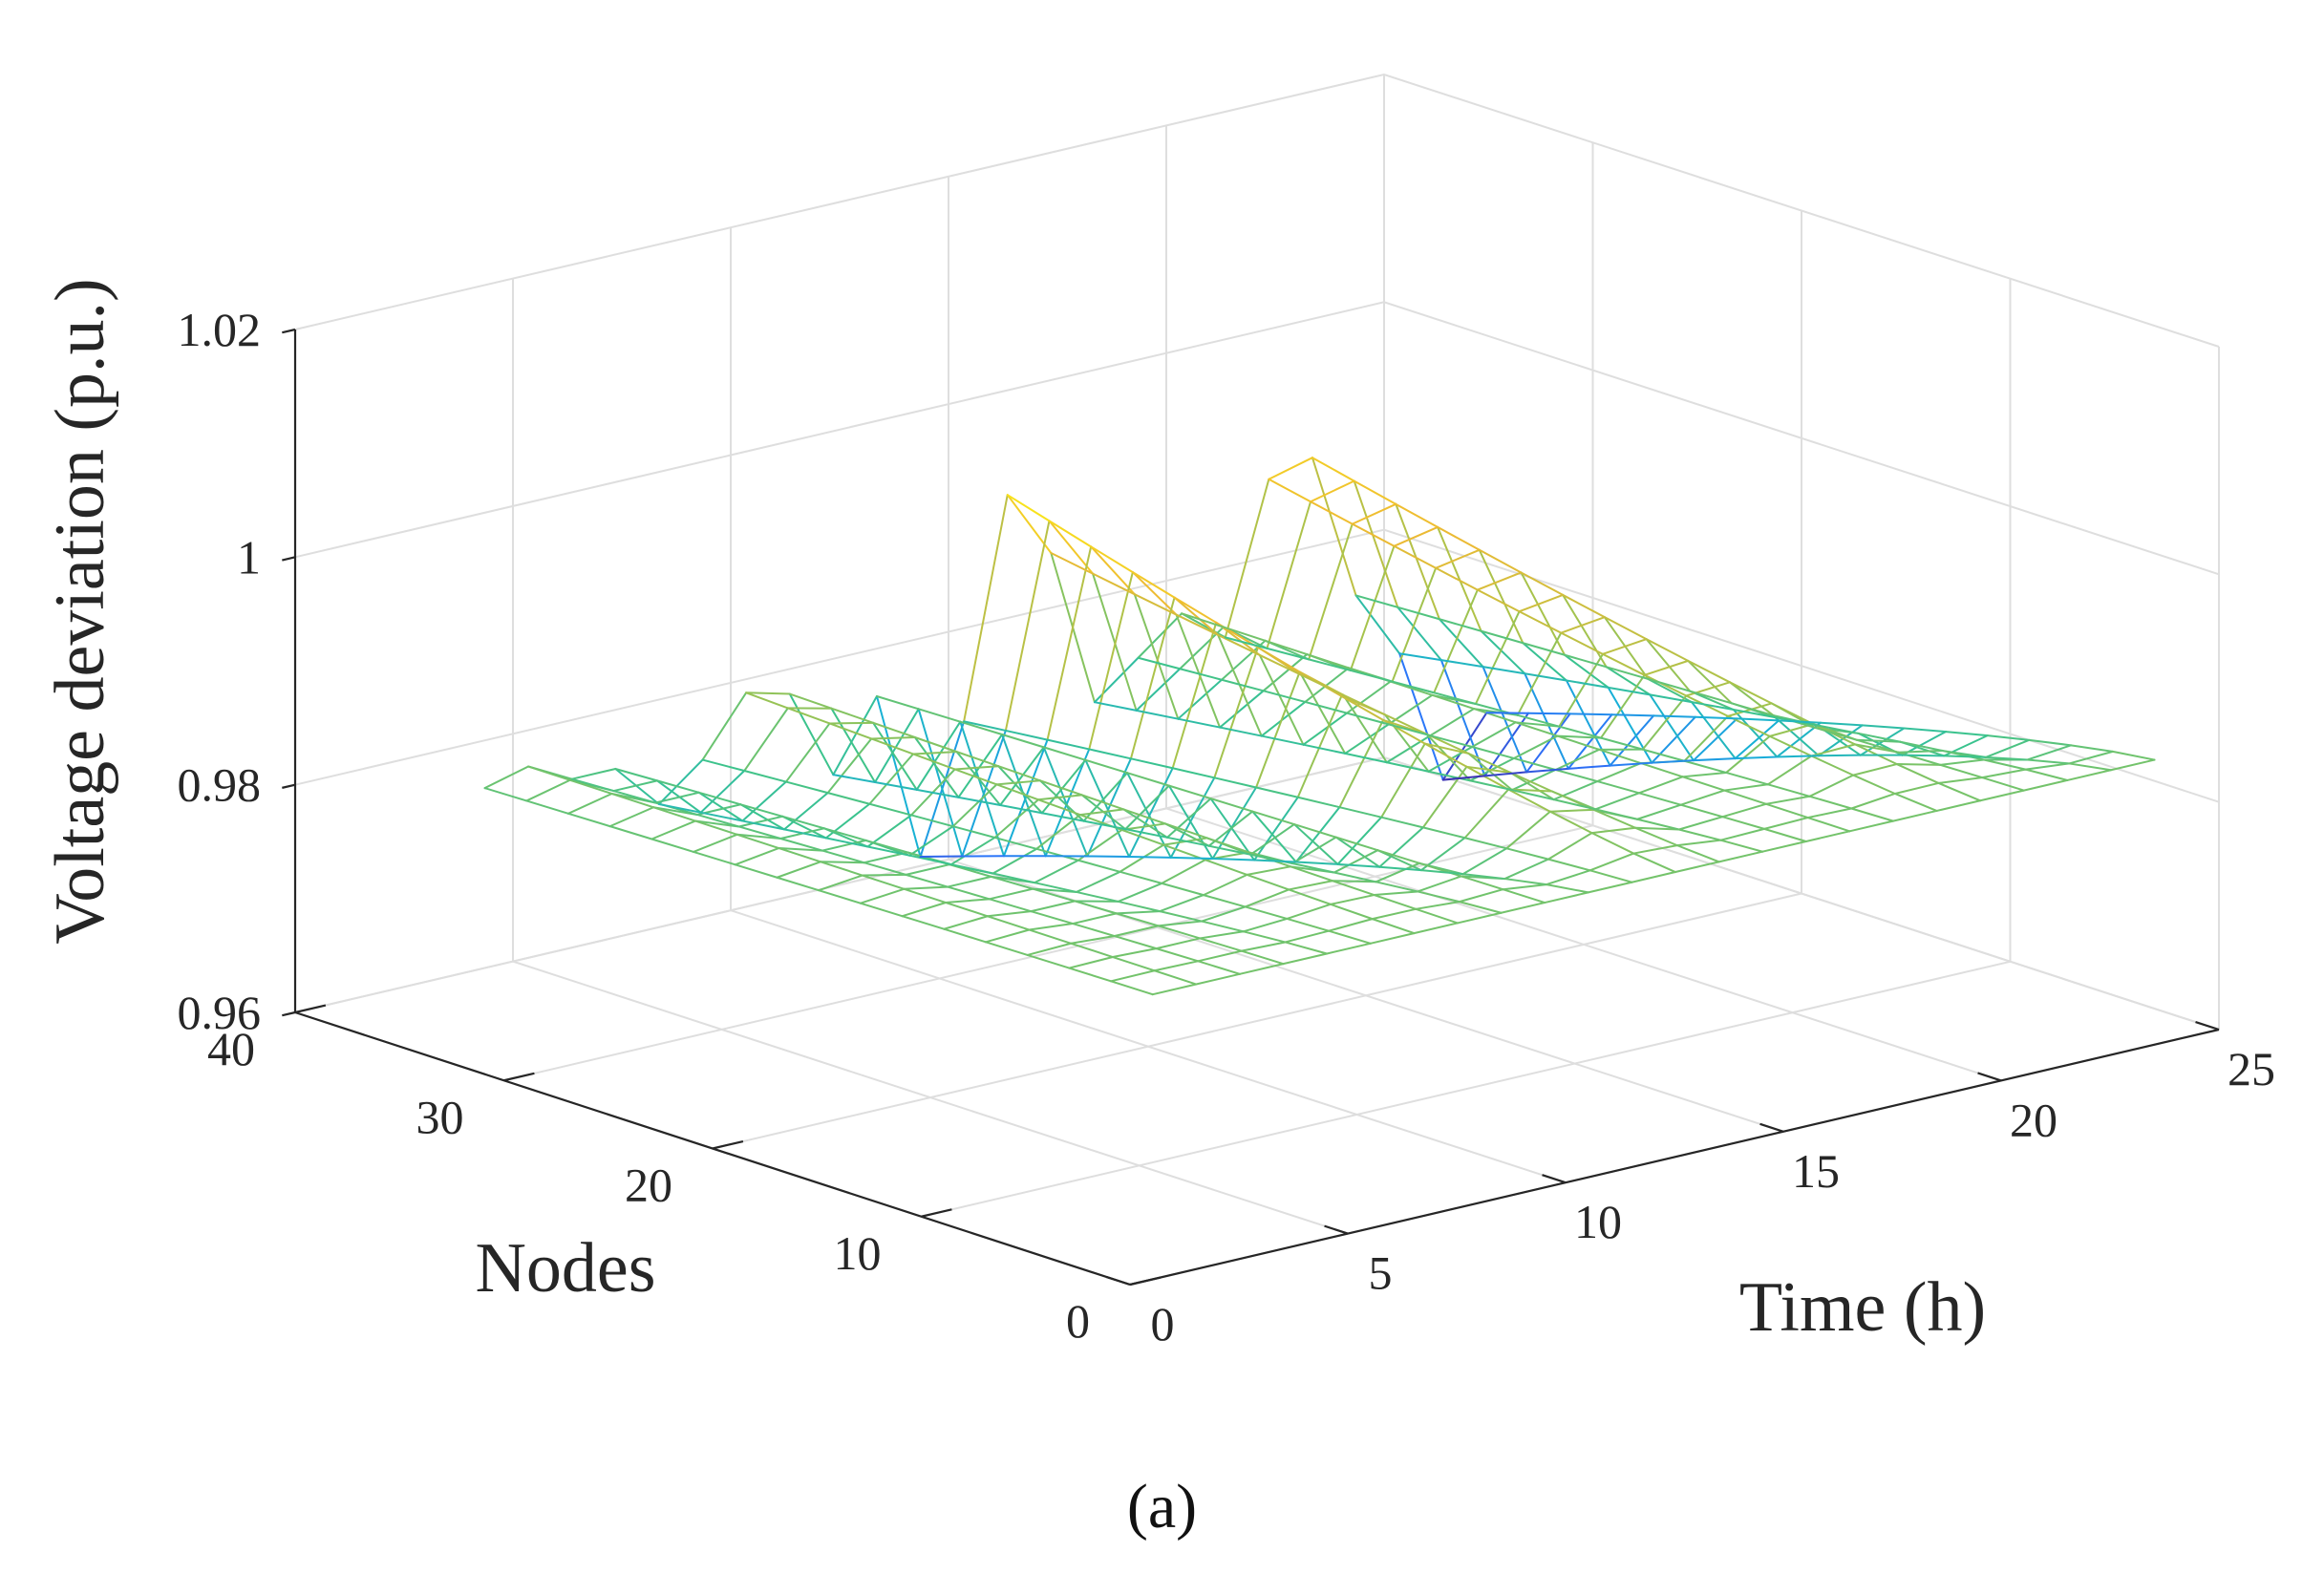 The width and height of the screenshot is (2324, 1595). I want to click on time-tick-mark, so click(1555, 1179).